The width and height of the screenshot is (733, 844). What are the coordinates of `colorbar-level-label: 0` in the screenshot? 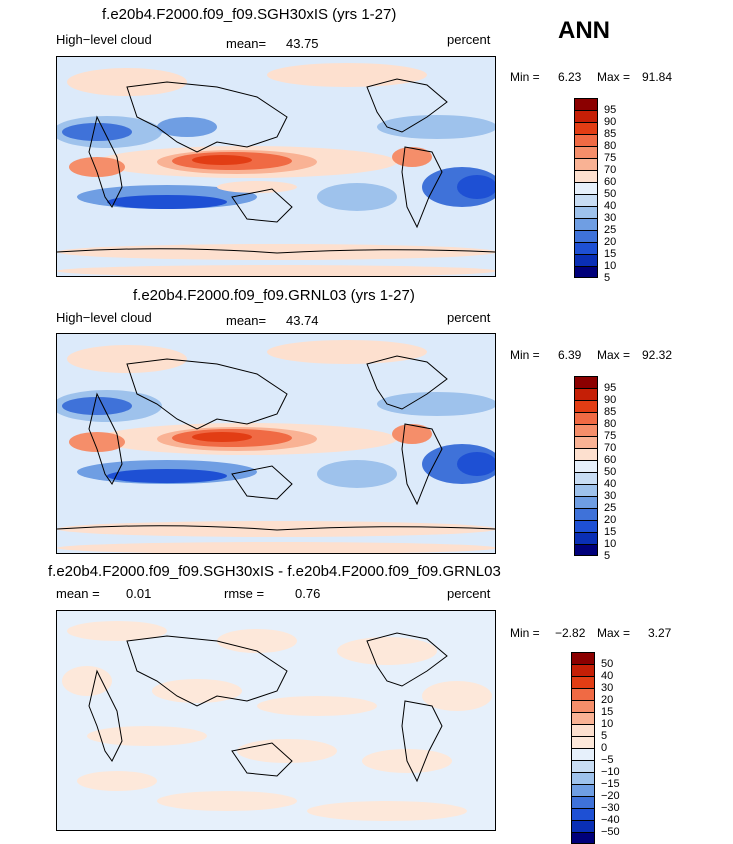 It's located at (604, 748).